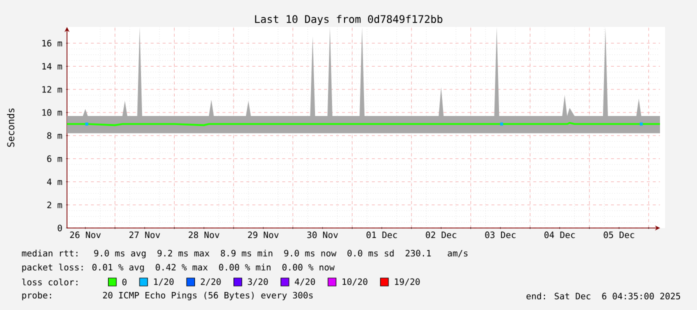 This screenshot has height=310, width=697. What do you see at coordinates (124, 282) in the screenshot?
I see `legend-label: 0` at bounding box center [124, 282].